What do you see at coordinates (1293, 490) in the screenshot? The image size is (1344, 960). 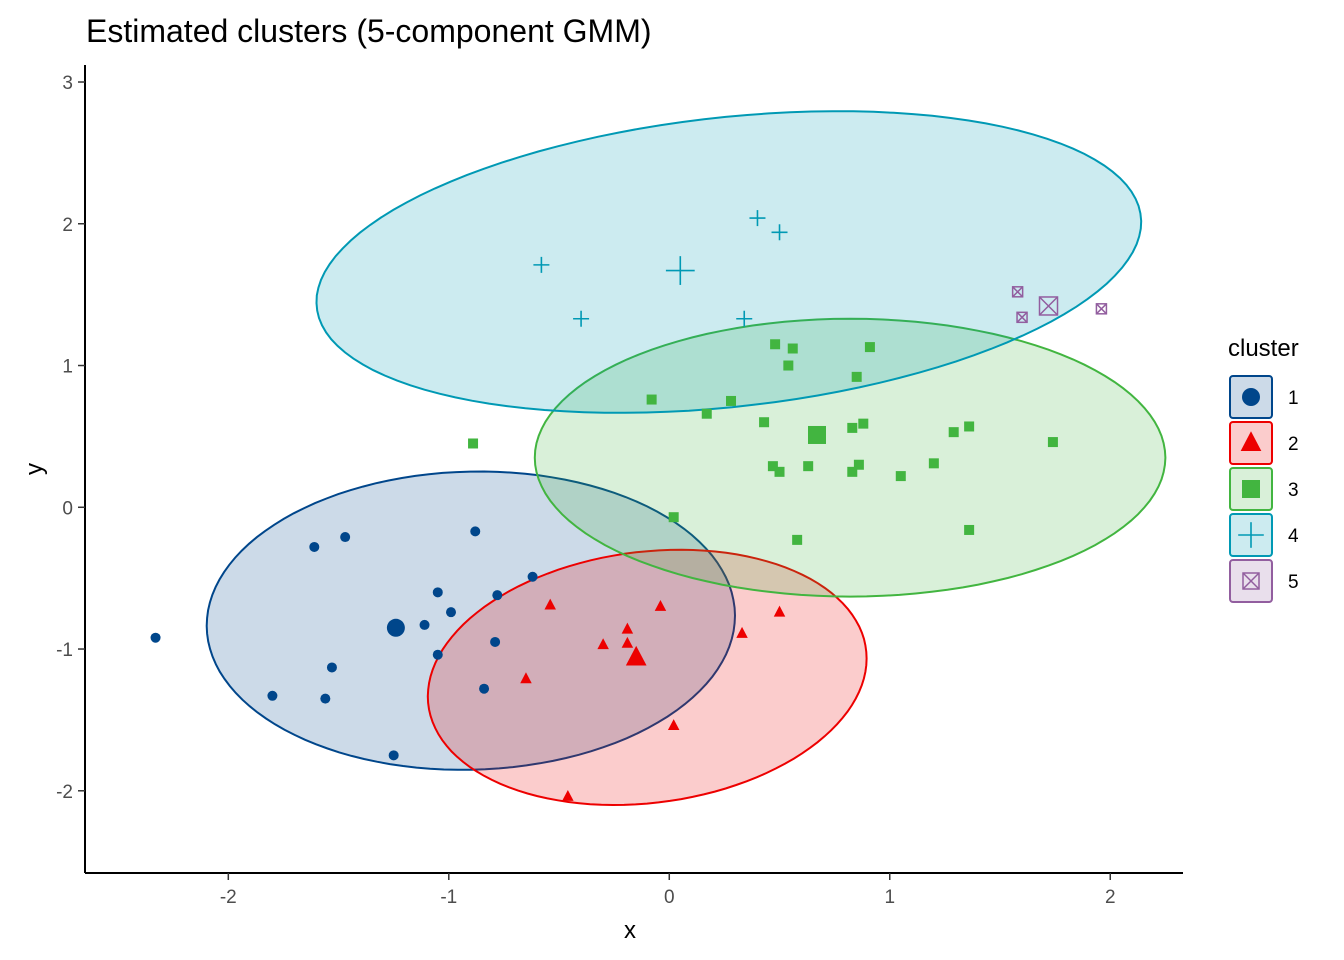 I see `legend-label: 3` at bounding box center [1293, 490].